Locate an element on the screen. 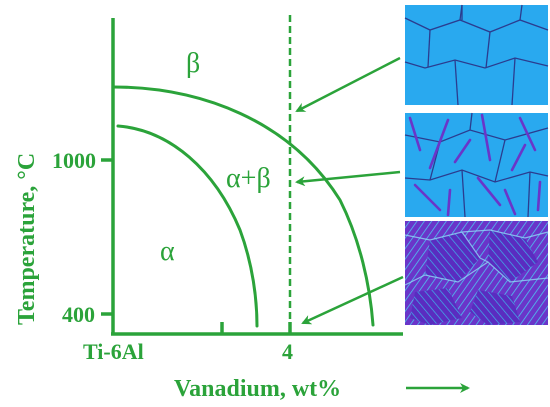 The image size is (550, 407). micrograph-beta-grains is located at coordinates (476, 55).